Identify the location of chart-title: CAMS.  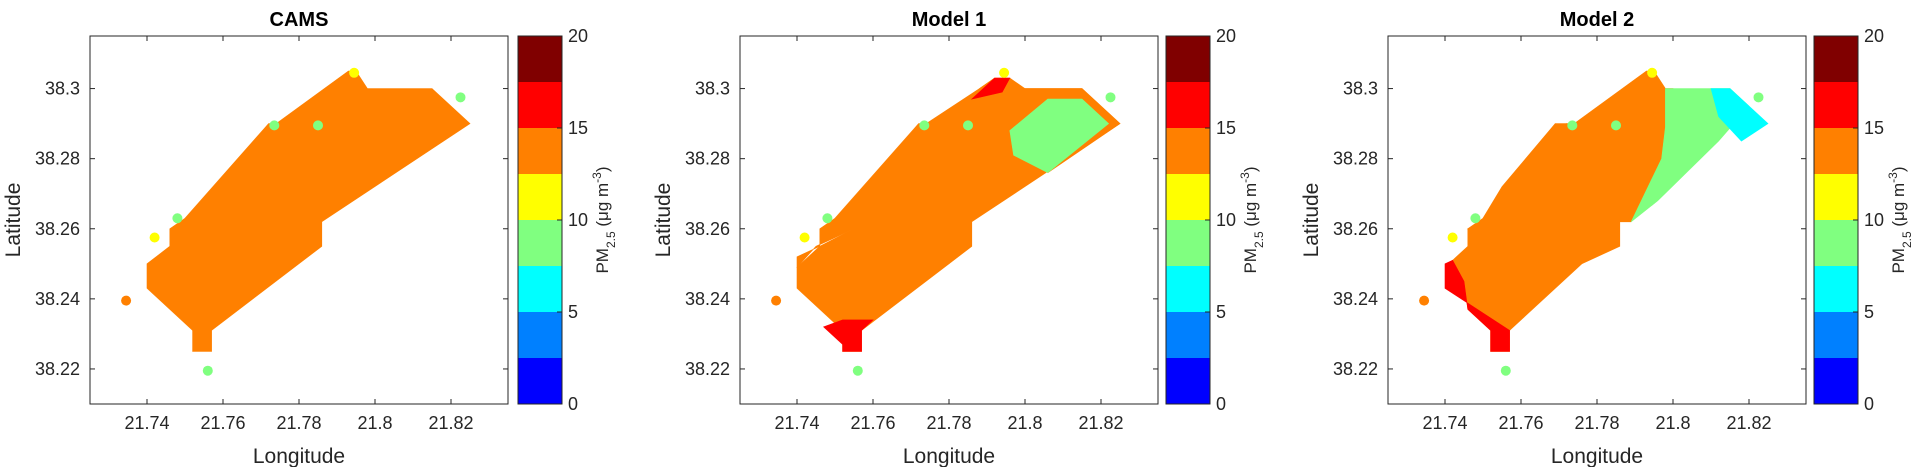
(299, 20).